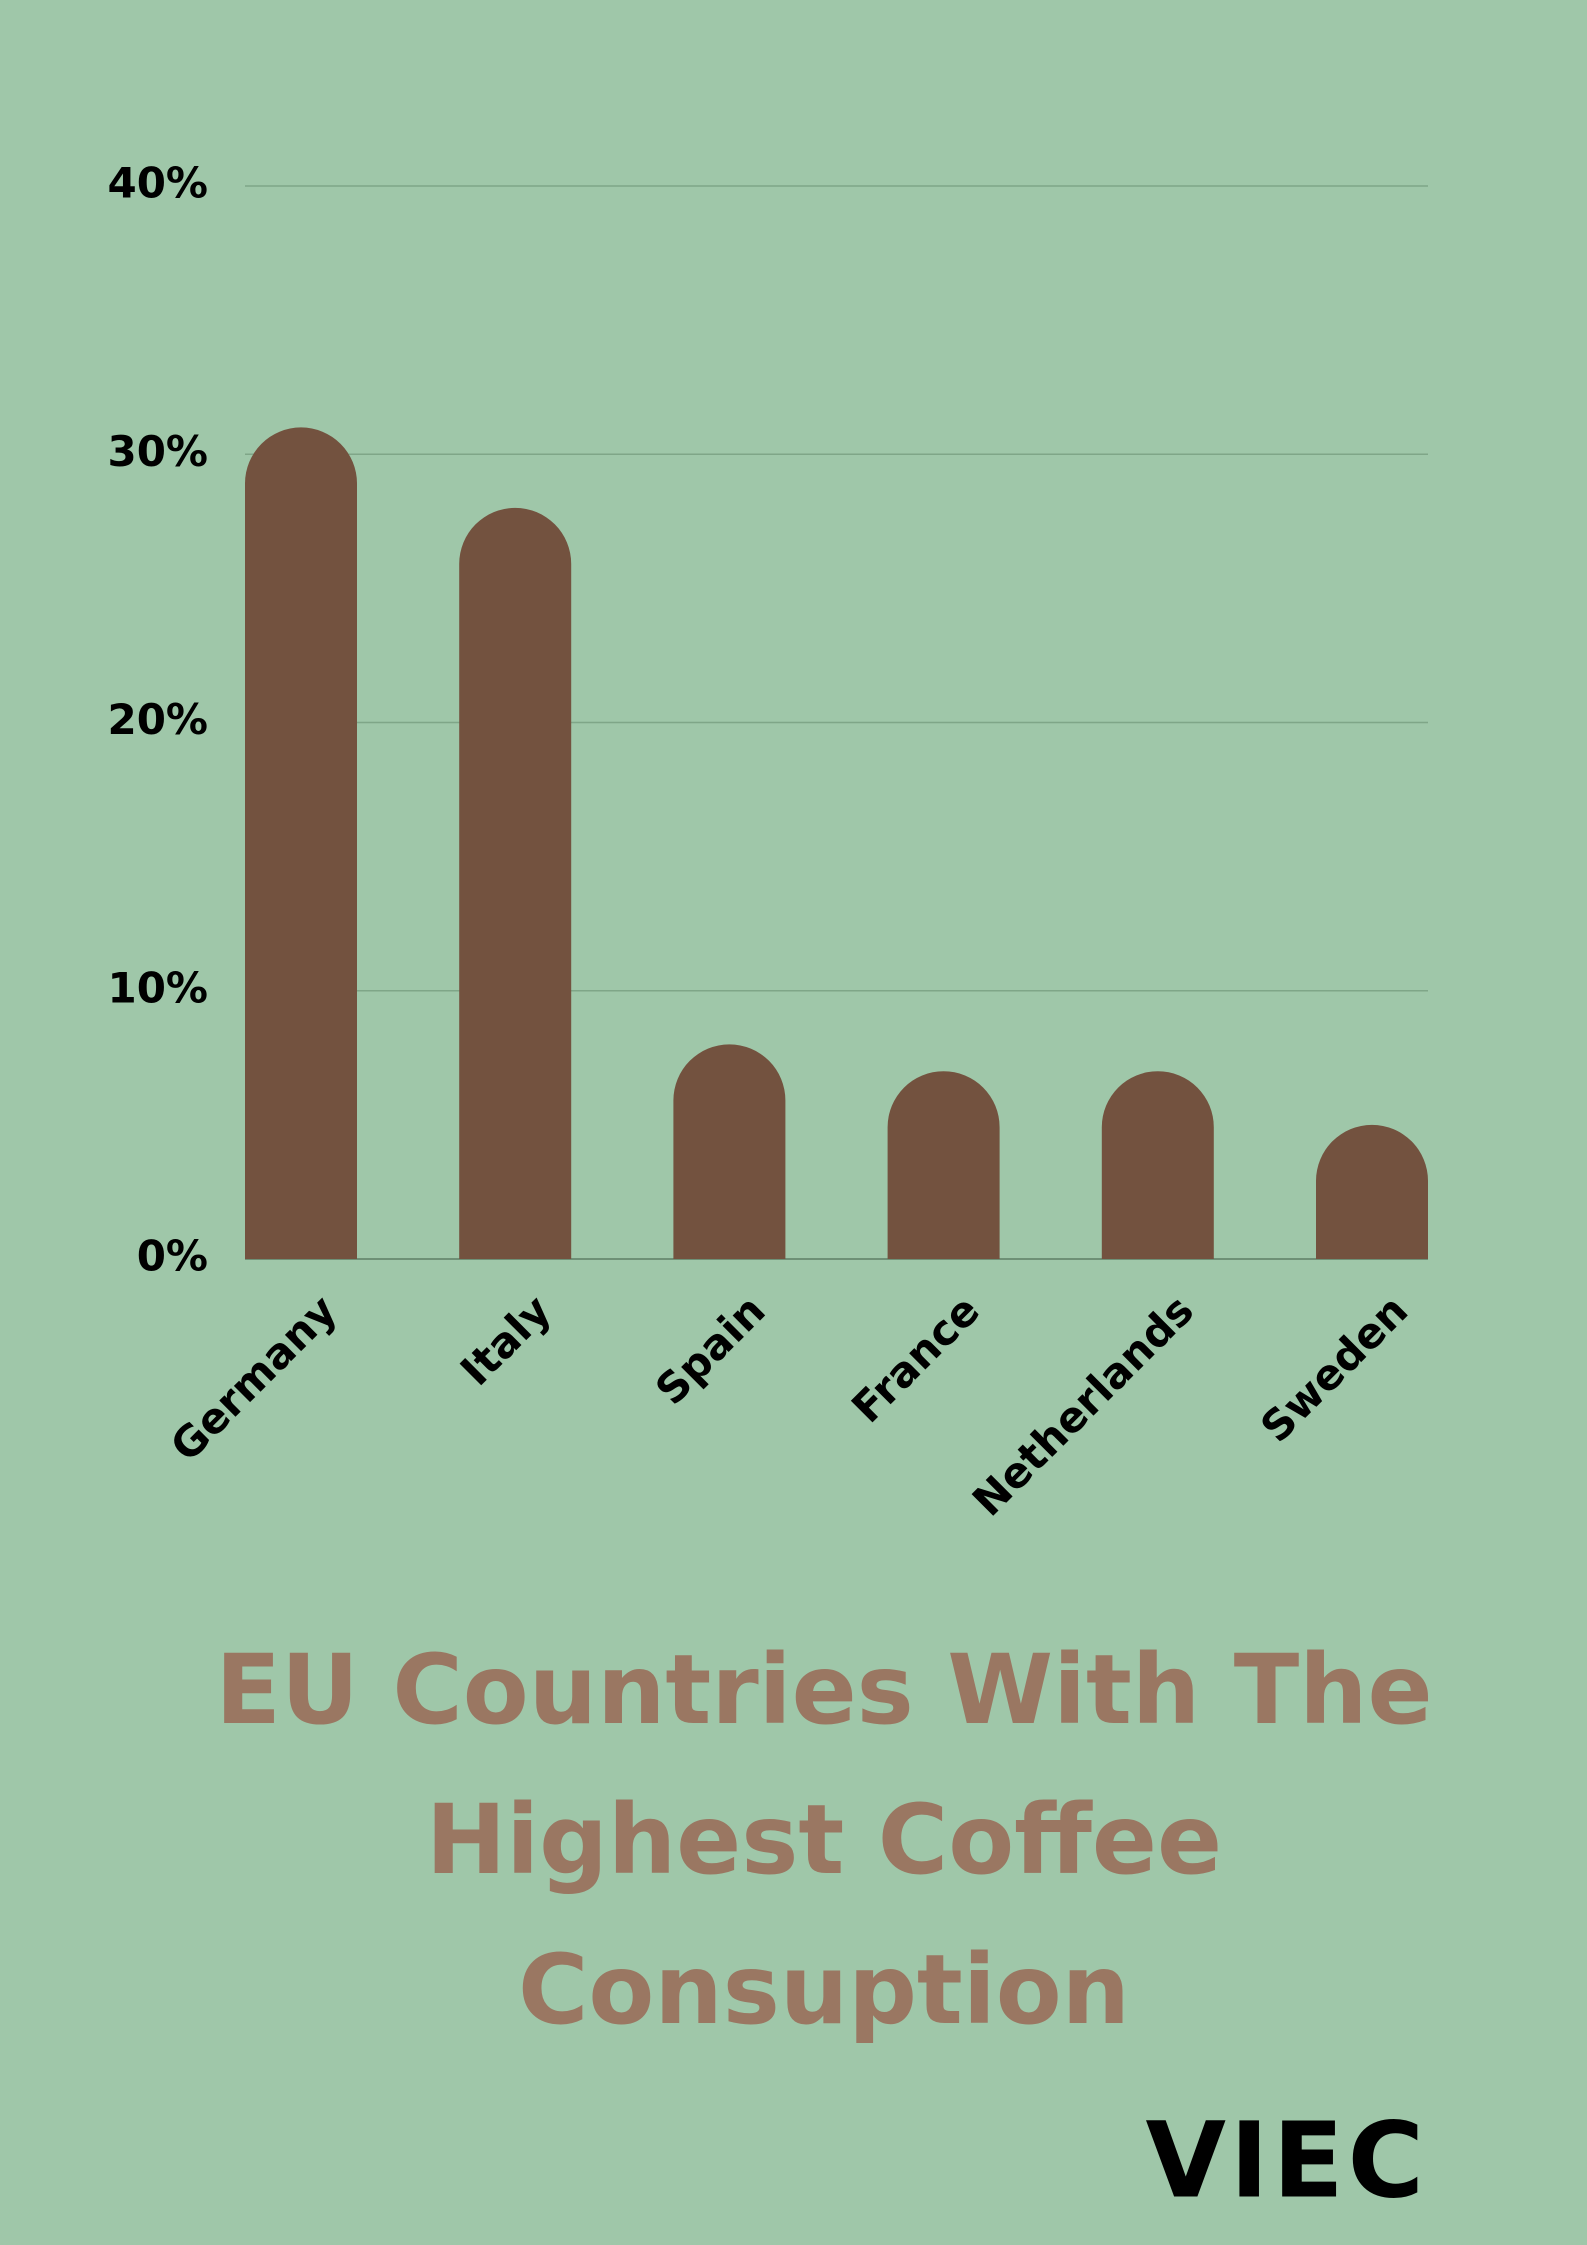 The width and height of the screenshot is (1587, 2245). Describe the element at coordinates (157, 451) in the screenshot. I see `y-tick-label: 30%` at that location.